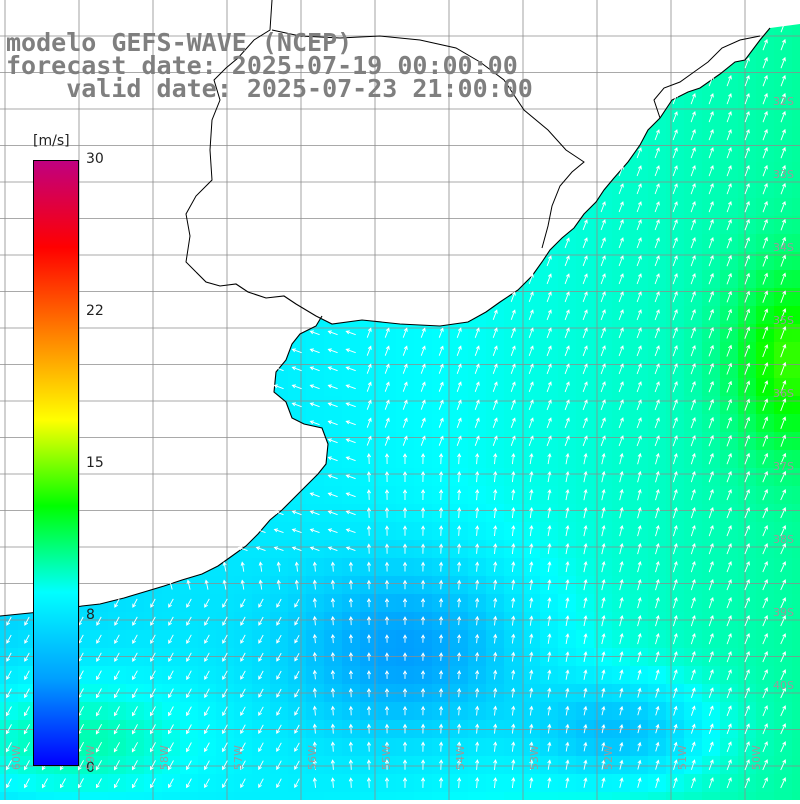  Describe the element at coordinates (90, 768) in the screenshot. I see `colorbar-tick-0: 0` at that location.